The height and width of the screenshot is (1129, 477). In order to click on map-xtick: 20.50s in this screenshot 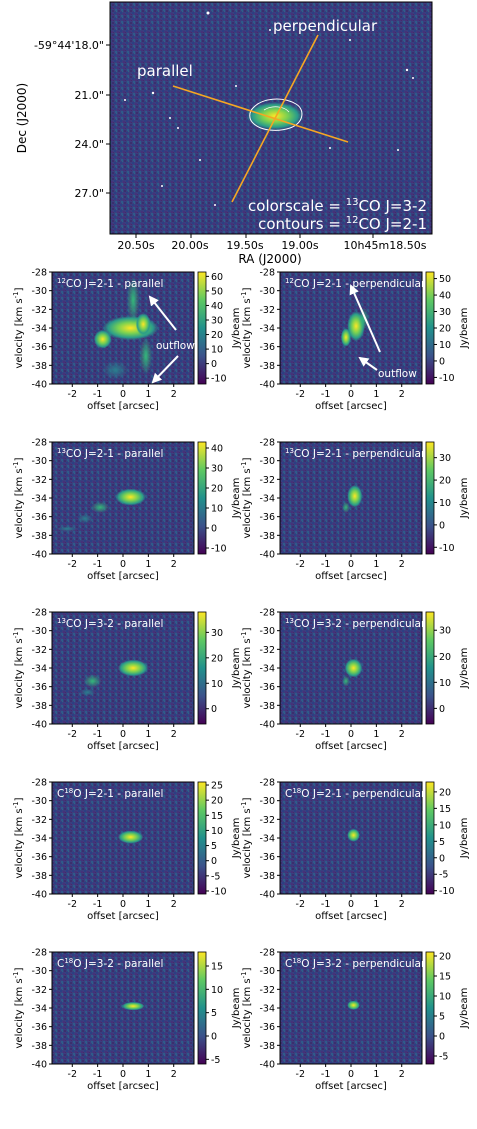, I will do `click(135, 245)`.